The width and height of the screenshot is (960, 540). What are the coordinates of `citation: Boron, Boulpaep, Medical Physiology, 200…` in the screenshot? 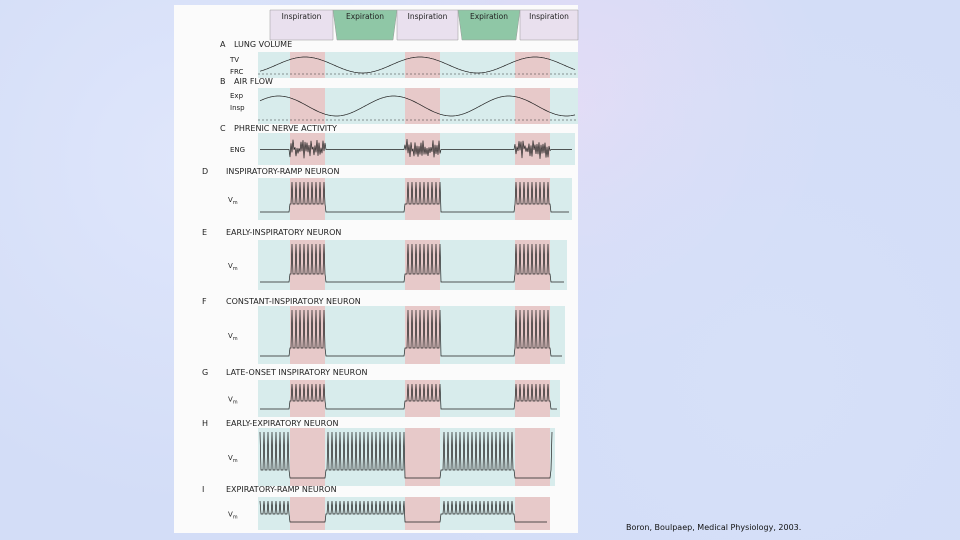 It's located at (713, 527).